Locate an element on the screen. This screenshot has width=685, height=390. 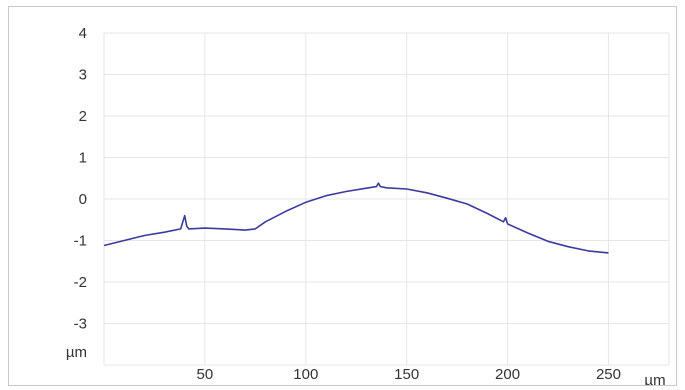
x-tick-label: 250 is located at coordinates (608, 374).